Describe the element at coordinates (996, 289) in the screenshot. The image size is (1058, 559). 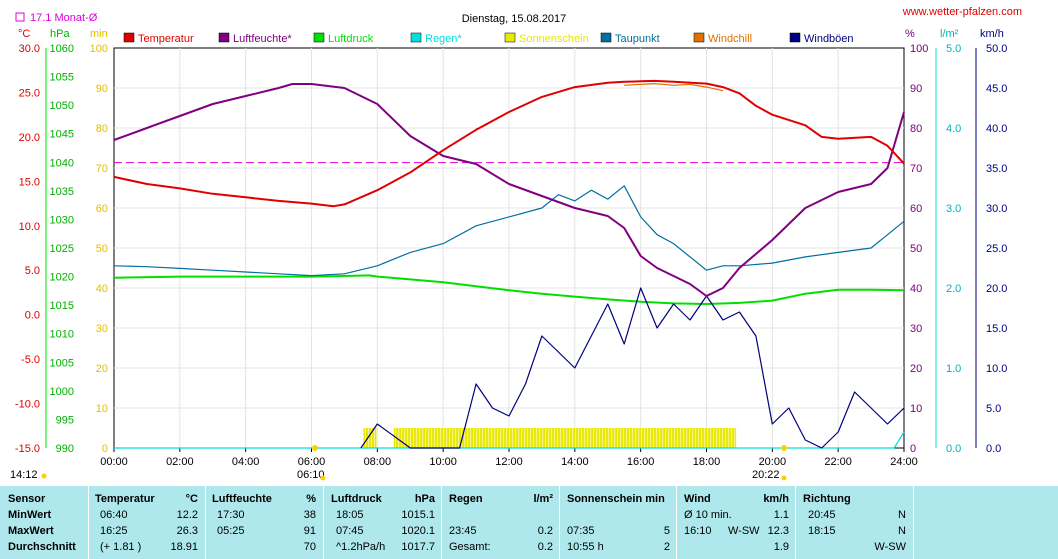
I see `wind-tick-label: 20.0` at that location.